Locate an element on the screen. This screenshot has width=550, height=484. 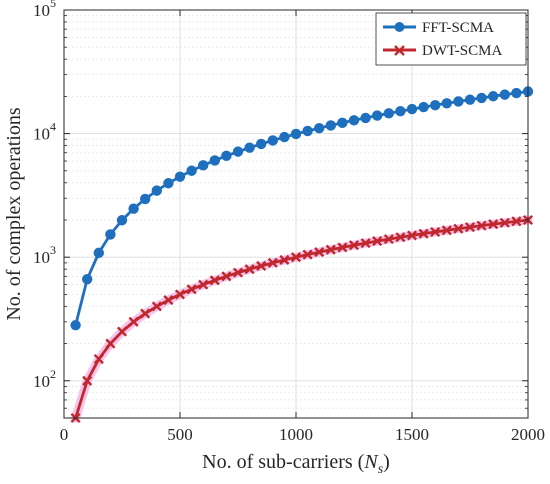
y-axis-title: No. of complex operations is located at coordinates (14, 213).